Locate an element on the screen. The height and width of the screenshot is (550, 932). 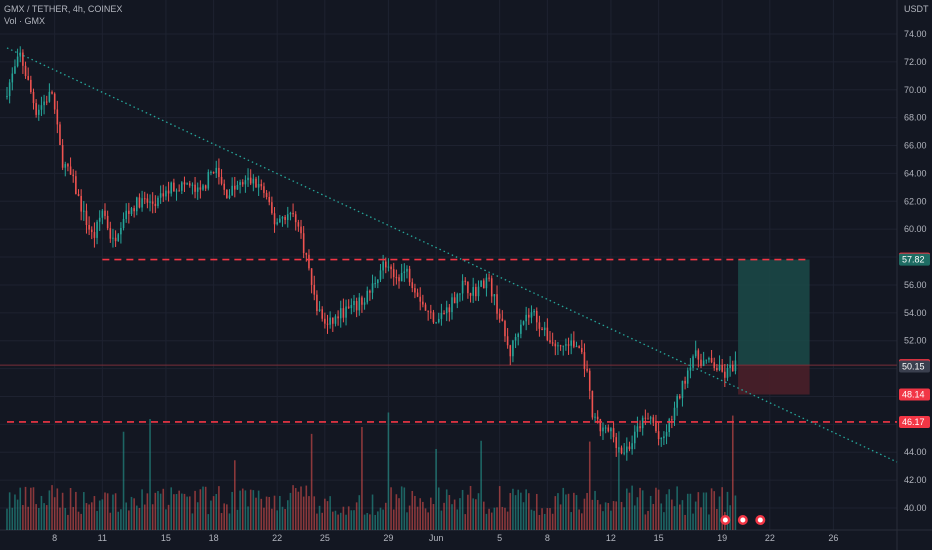
volume-legend: Vol · GMX is located at coordinates (25, 21).